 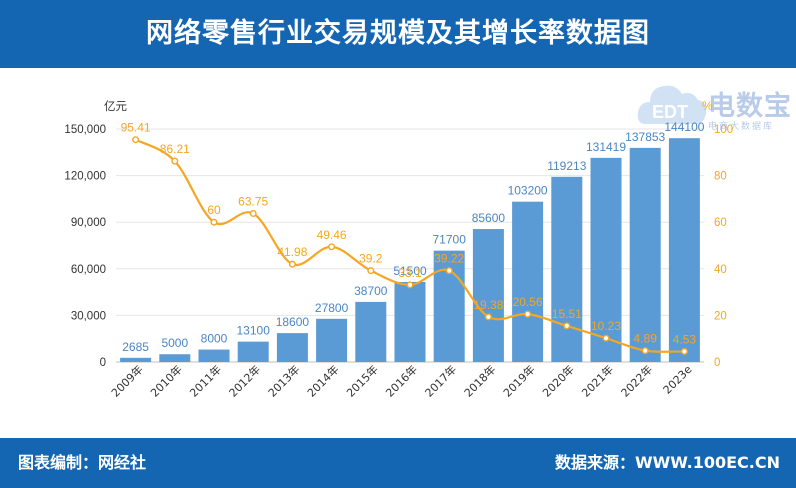 I want to click on header-bar, so click(x=398, y=34).